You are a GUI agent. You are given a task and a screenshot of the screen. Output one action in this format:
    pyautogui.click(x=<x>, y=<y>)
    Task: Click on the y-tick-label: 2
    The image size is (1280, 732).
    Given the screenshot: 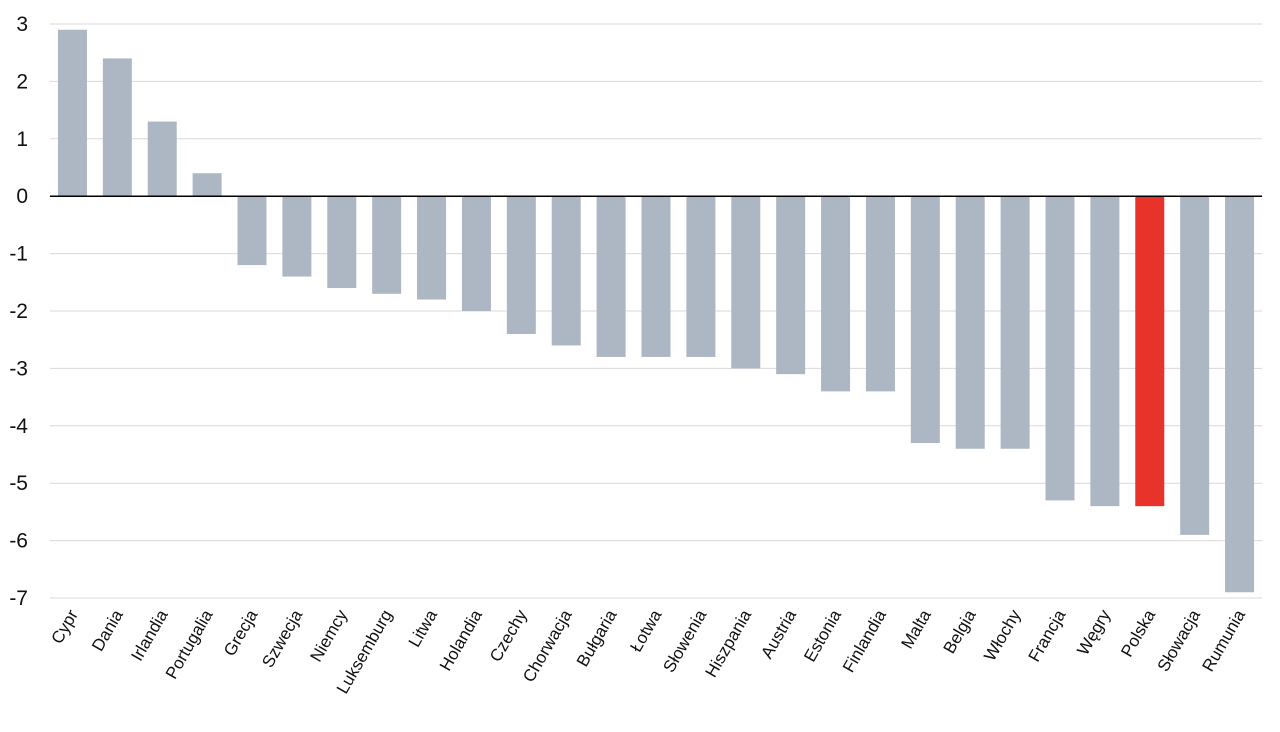 What is the action you would take?
    pyautogui.click(x=22, y=81)
    